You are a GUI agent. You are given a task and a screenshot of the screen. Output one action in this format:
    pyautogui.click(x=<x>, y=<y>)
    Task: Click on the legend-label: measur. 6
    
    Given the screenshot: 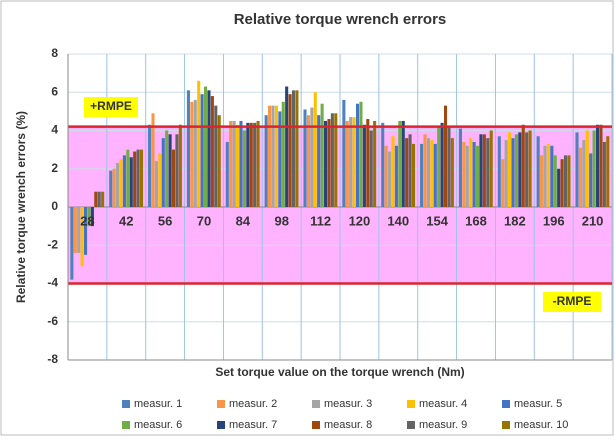 What is the action you would take?
    pyautogui.click(x=158, y=425)
    